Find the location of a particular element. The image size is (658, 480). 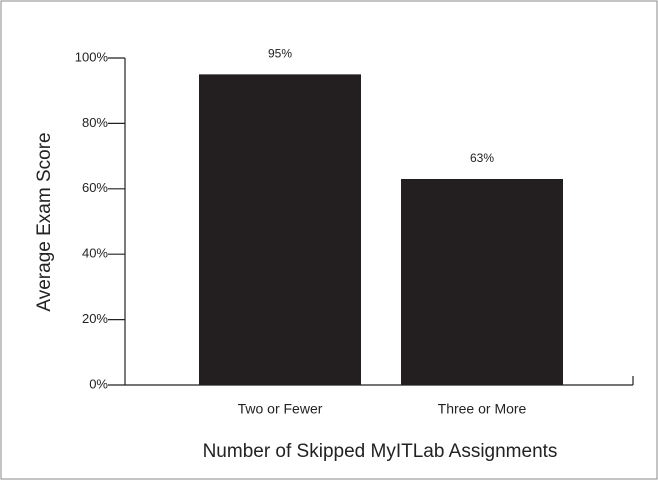

data-label: 95% is located at coordinates (280, 54).